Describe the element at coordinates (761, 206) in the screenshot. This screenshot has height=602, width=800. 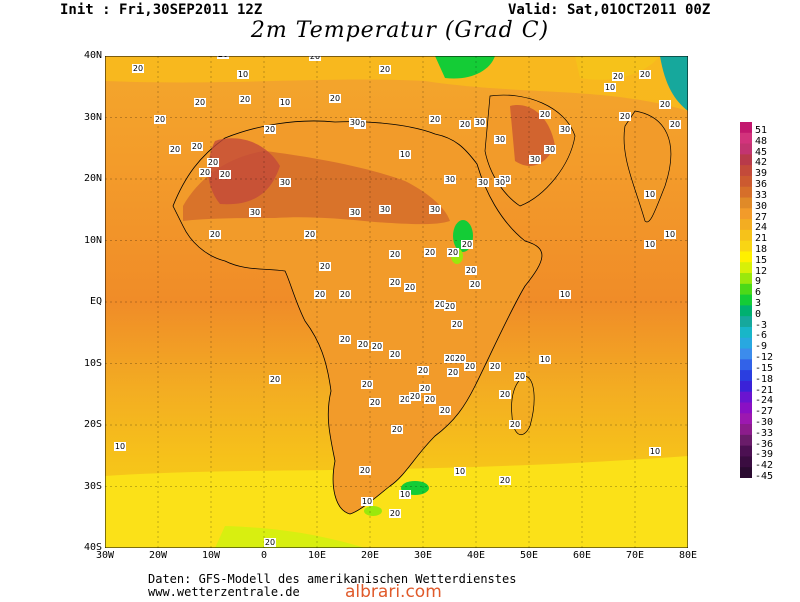
I see `colorbar-label: 30` at that location.